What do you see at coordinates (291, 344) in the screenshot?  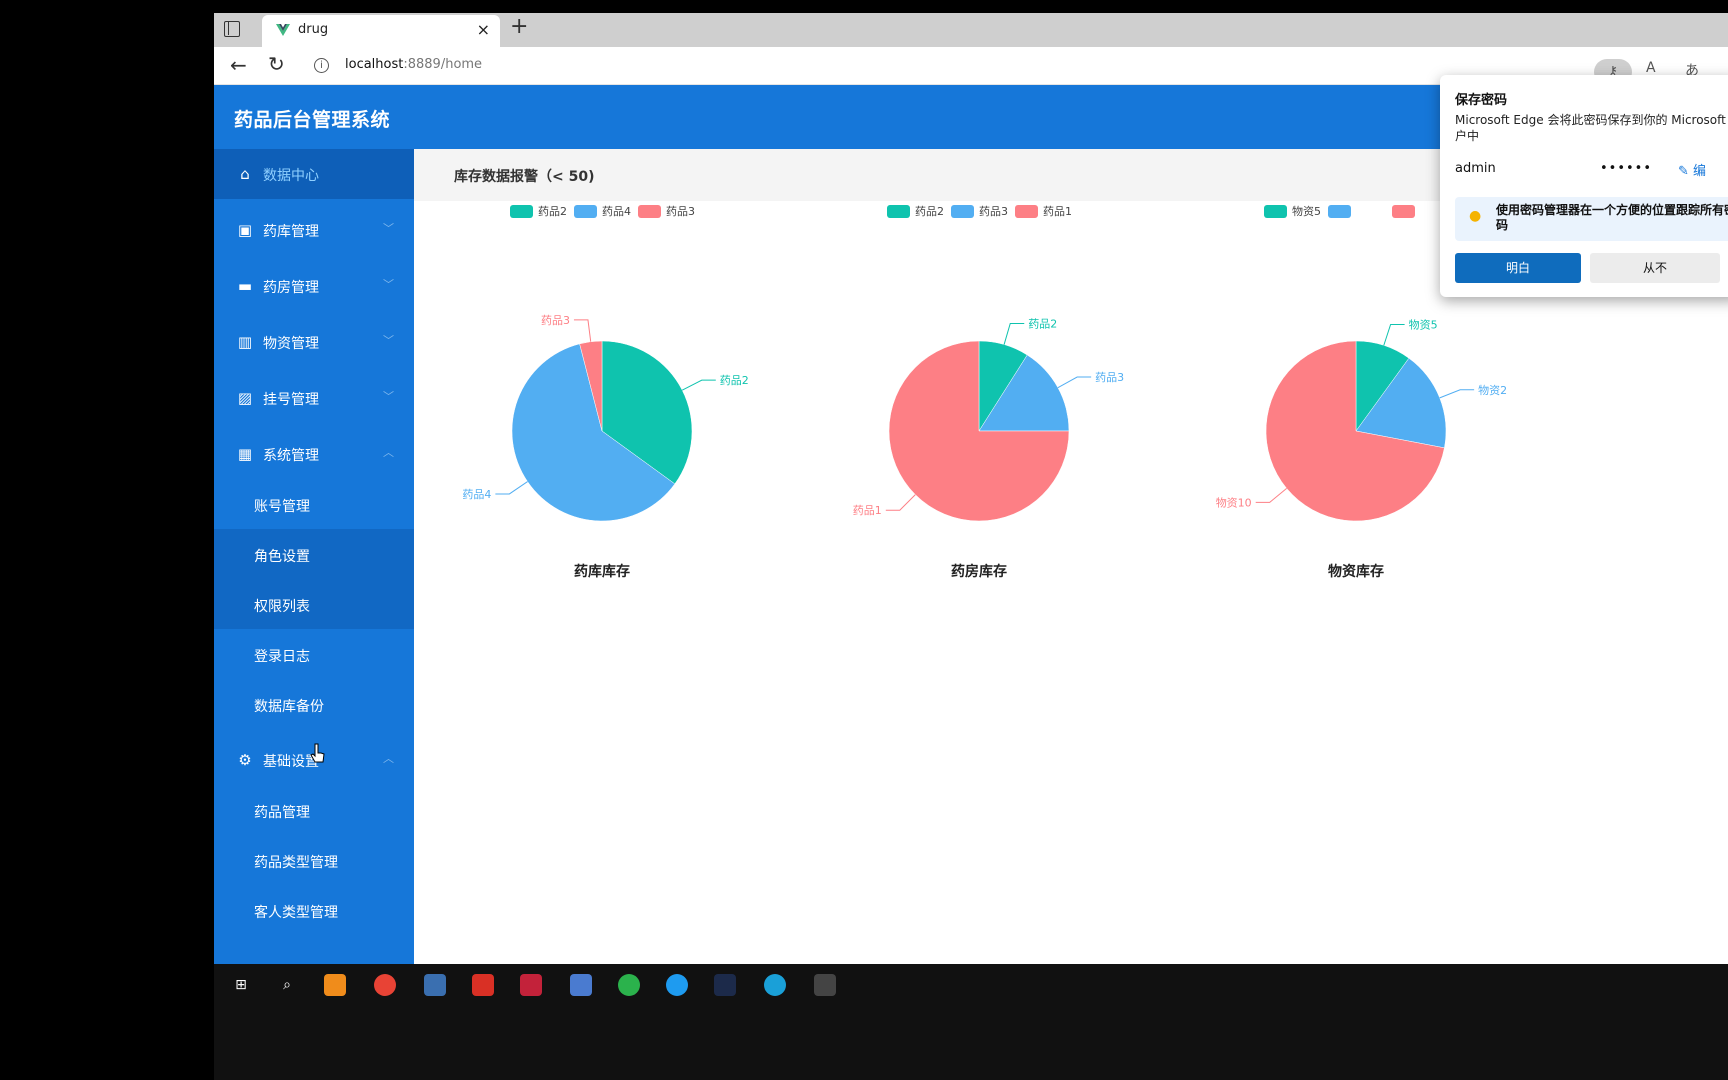 I see `sidebar-item-label: 物资管理` at bounding box center [291, 344].